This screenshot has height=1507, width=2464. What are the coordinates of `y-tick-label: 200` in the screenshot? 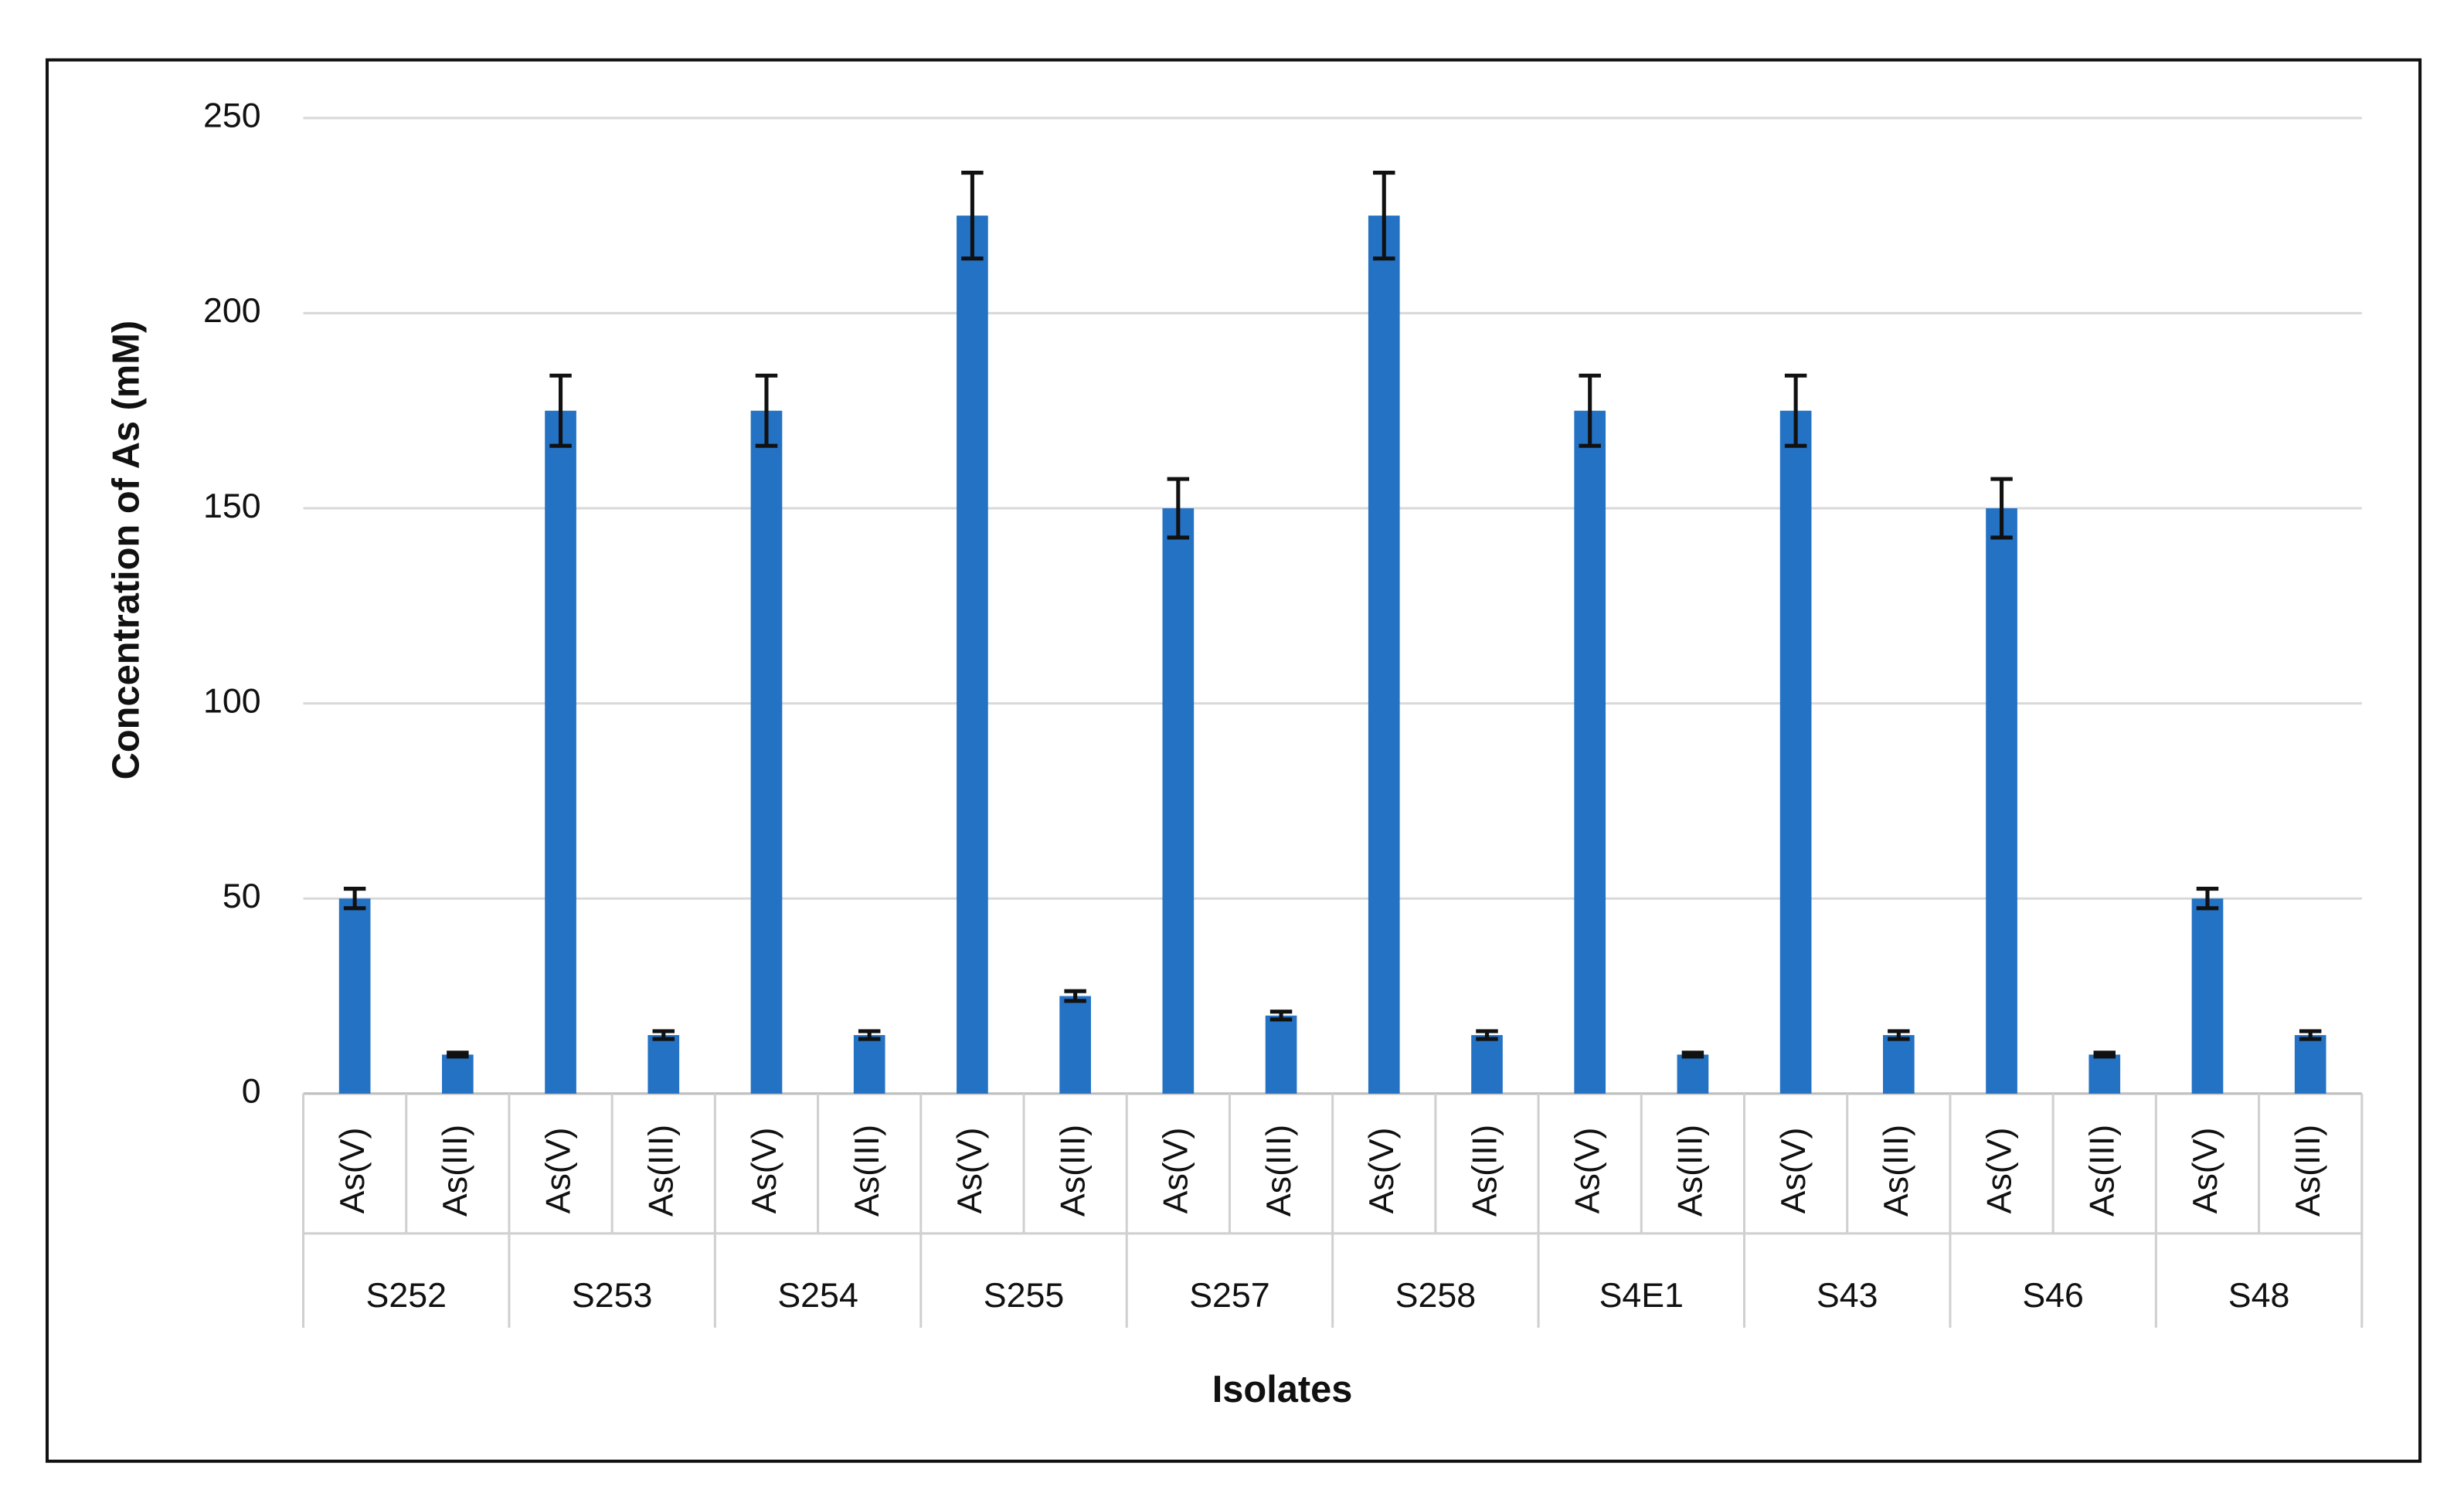 It's located at (232, 310).